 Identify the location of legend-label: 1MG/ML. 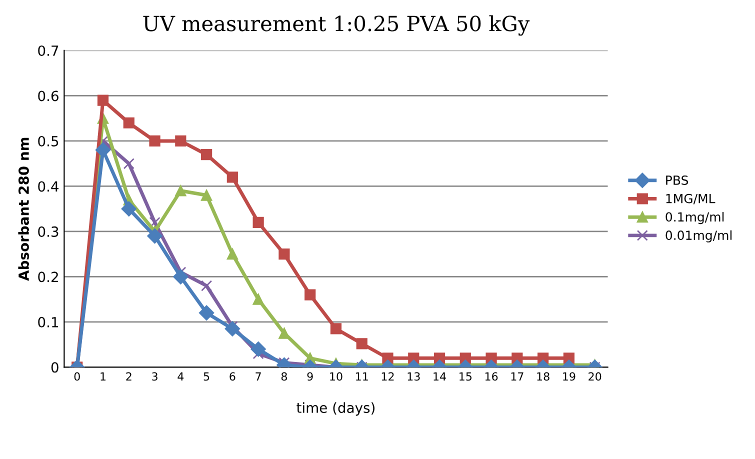
(691, 199).